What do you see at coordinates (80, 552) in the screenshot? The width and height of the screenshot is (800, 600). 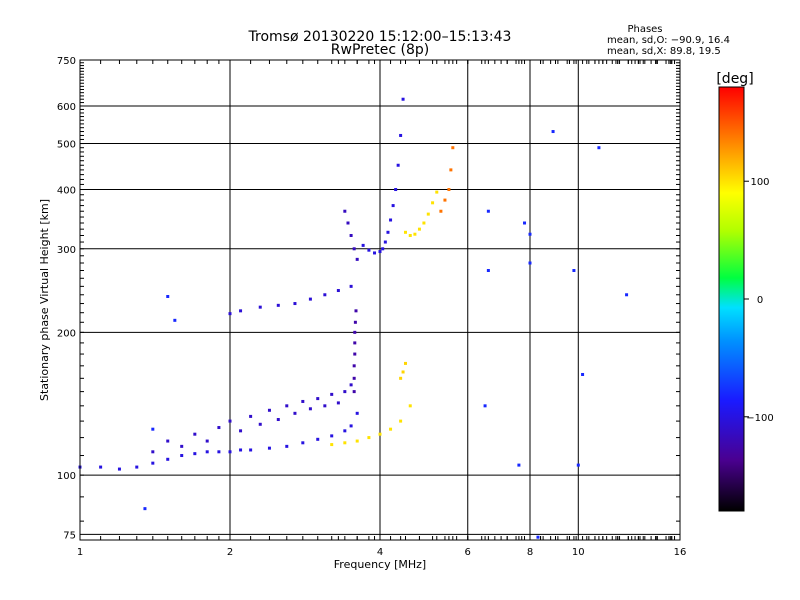 I see `x-tick-label: 1` at bounding box center [80, 552].